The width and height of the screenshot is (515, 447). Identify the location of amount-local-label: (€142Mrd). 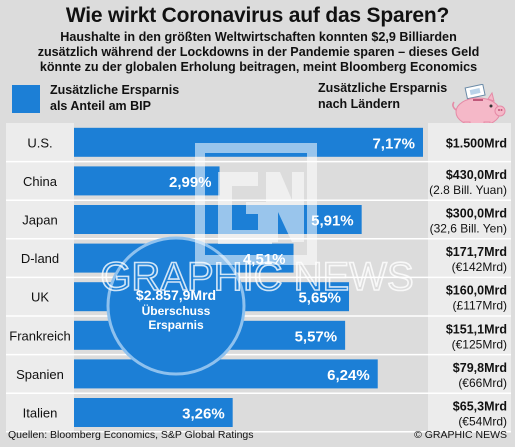
(479, 267).